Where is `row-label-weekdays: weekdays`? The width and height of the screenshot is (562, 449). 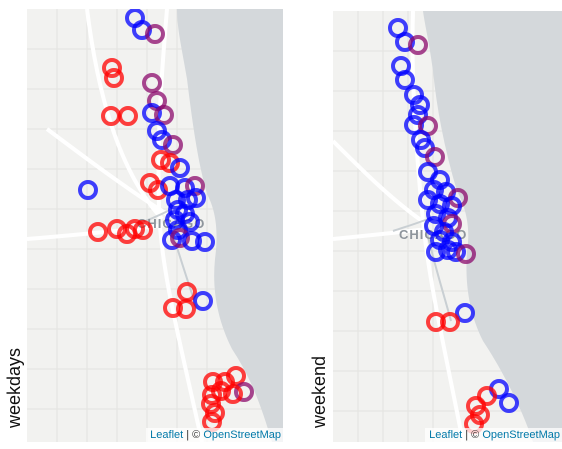 row-label-weekdays: weekdays is located at coordinates (14, 387).